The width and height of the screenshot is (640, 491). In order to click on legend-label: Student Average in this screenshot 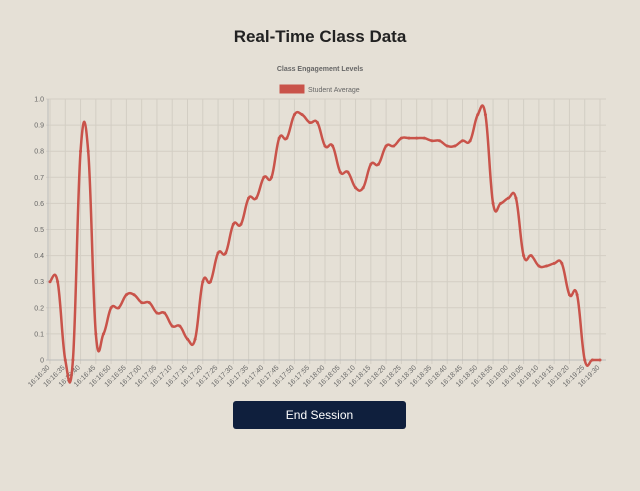, I will do `click(334, 90)`.